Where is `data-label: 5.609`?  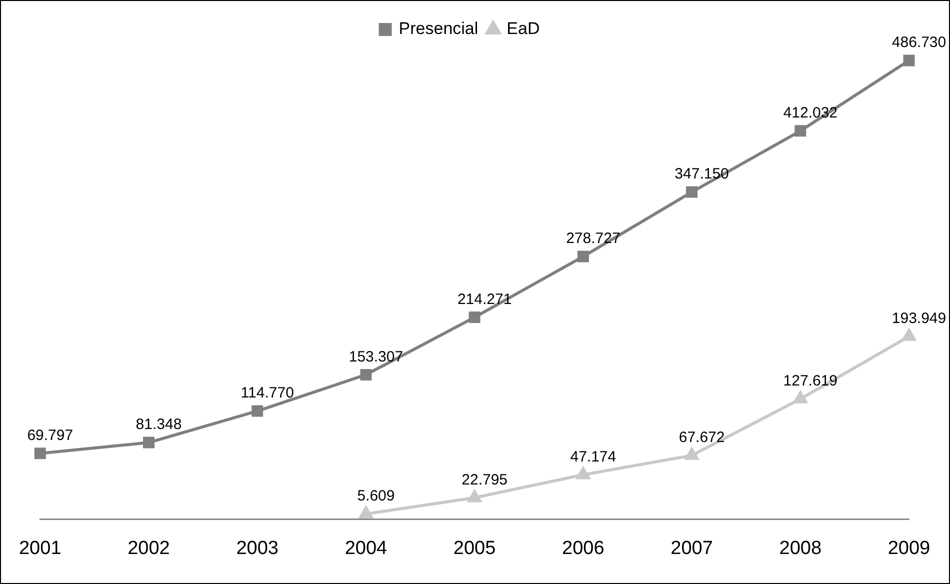
data-label: 5.609 is located at coordinates (376, 496).